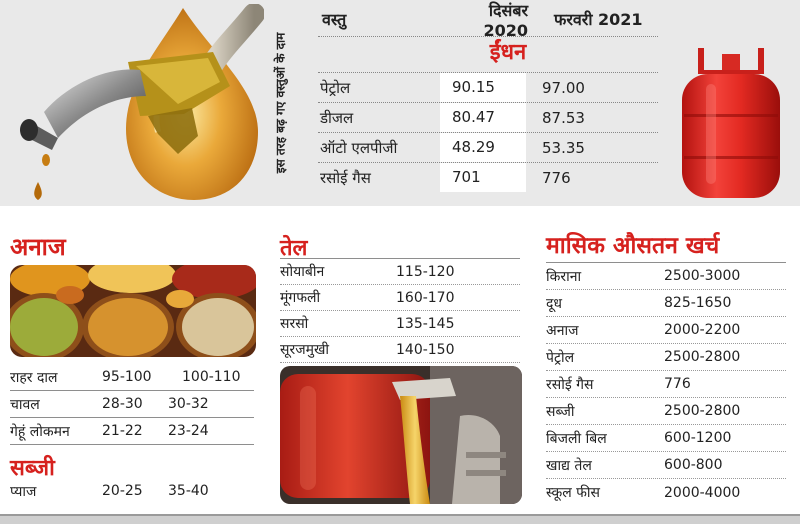  I want to click on table-row: बिजली बिल 600-1200, so click(666, 438).